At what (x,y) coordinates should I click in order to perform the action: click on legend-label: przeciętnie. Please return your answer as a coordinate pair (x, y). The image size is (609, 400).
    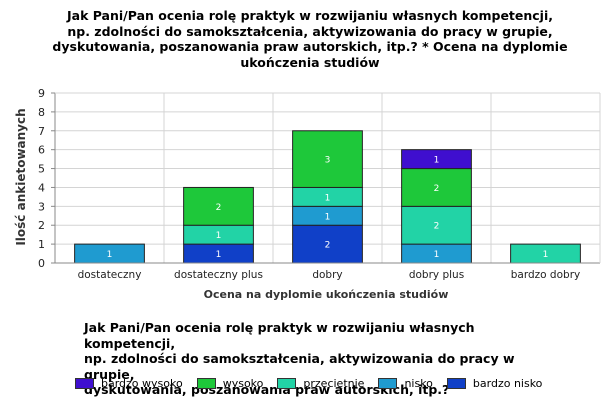
    Looking at the image, I should click on (334, 383).